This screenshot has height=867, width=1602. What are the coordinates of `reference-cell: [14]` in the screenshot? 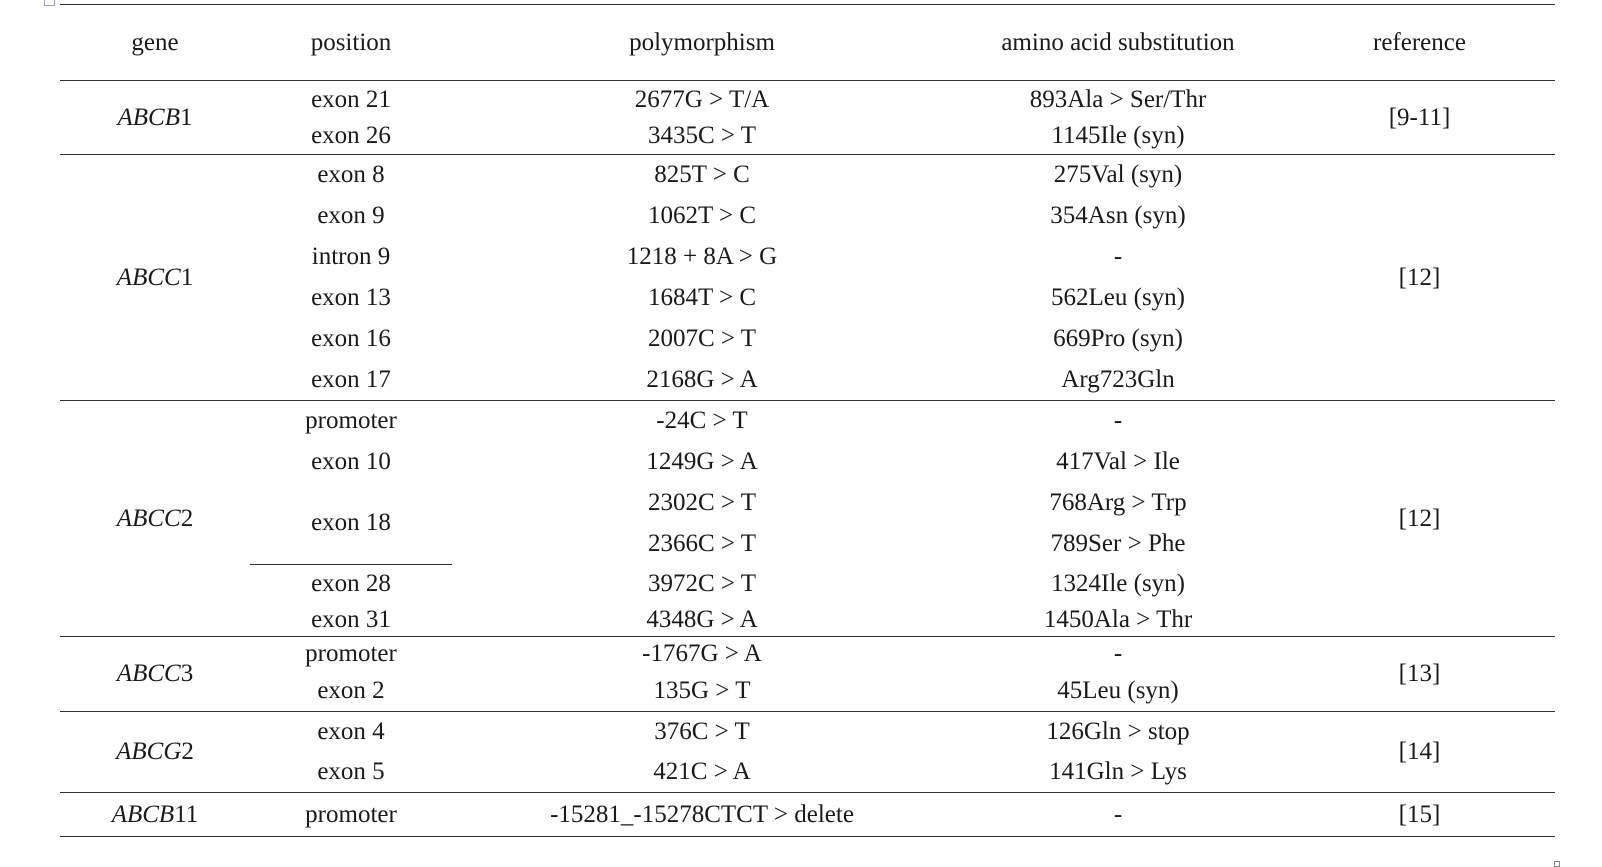 It's located at (1419, 752).